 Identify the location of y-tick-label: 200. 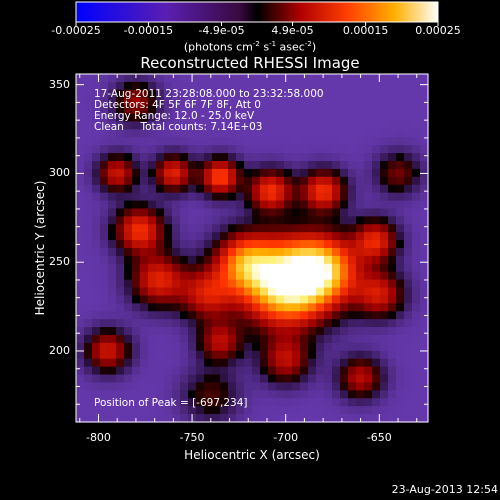
(59, 350).